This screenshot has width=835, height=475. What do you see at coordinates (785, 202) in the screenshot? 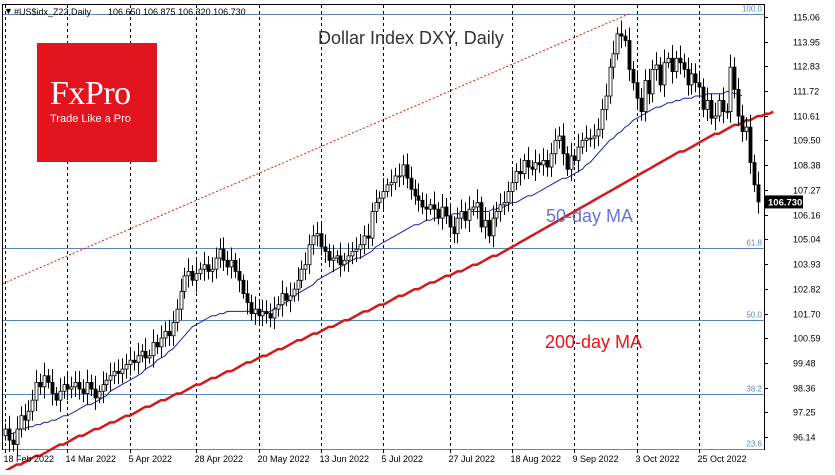
I see `last-price-label: 106.730` at bounding box center [785, 202].